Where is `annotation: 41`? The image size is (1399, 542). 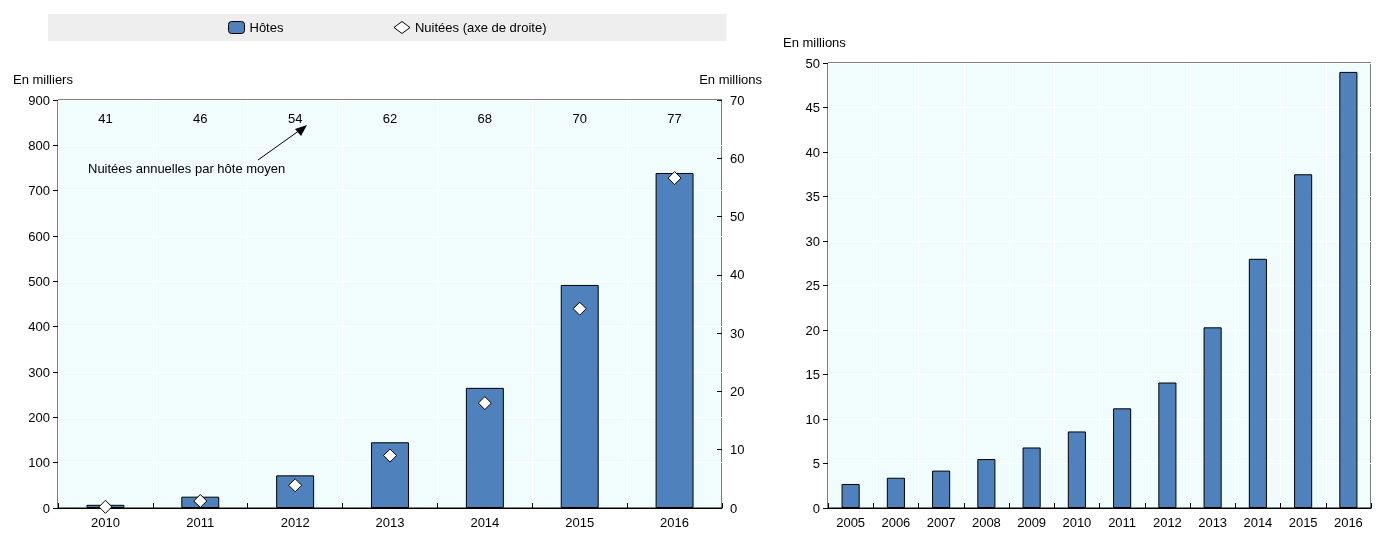 annotation: 41 is located at coordinates (105, 118).